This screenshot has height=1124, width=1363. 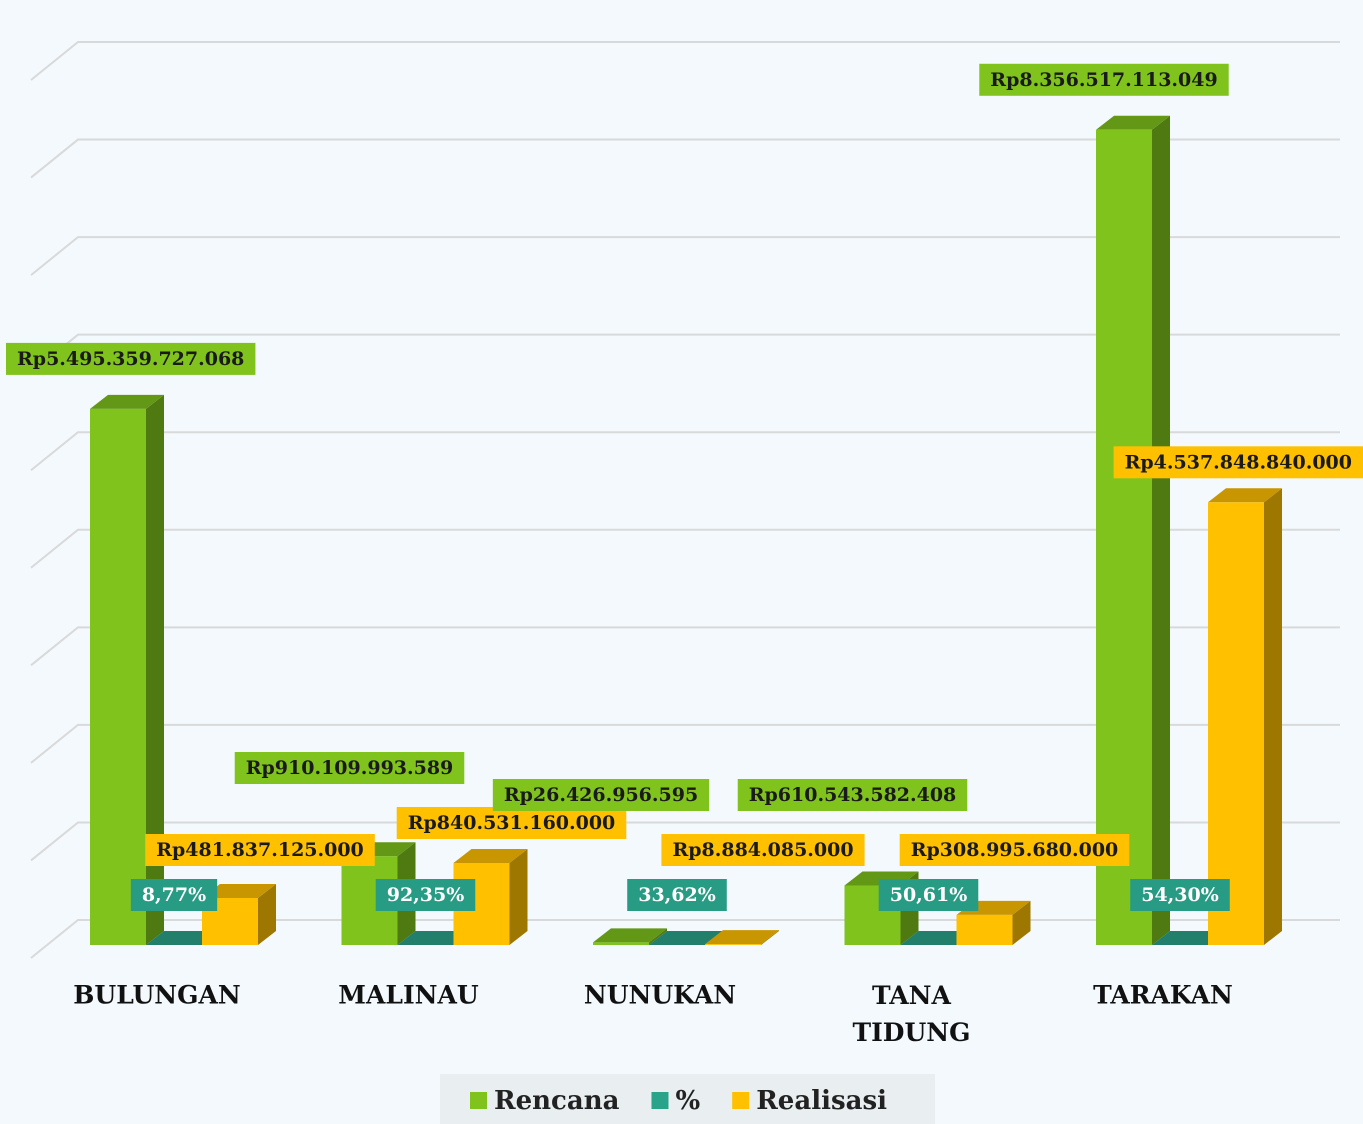 I want to click on legend-box, so click(x=687, y=1099).